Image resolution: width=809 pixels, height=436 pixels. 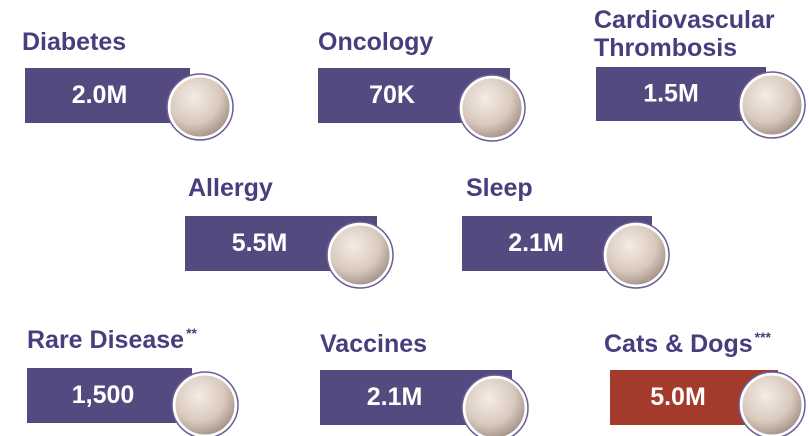 I want to click on item-label: Diabetes, so click(x=74, y=42).